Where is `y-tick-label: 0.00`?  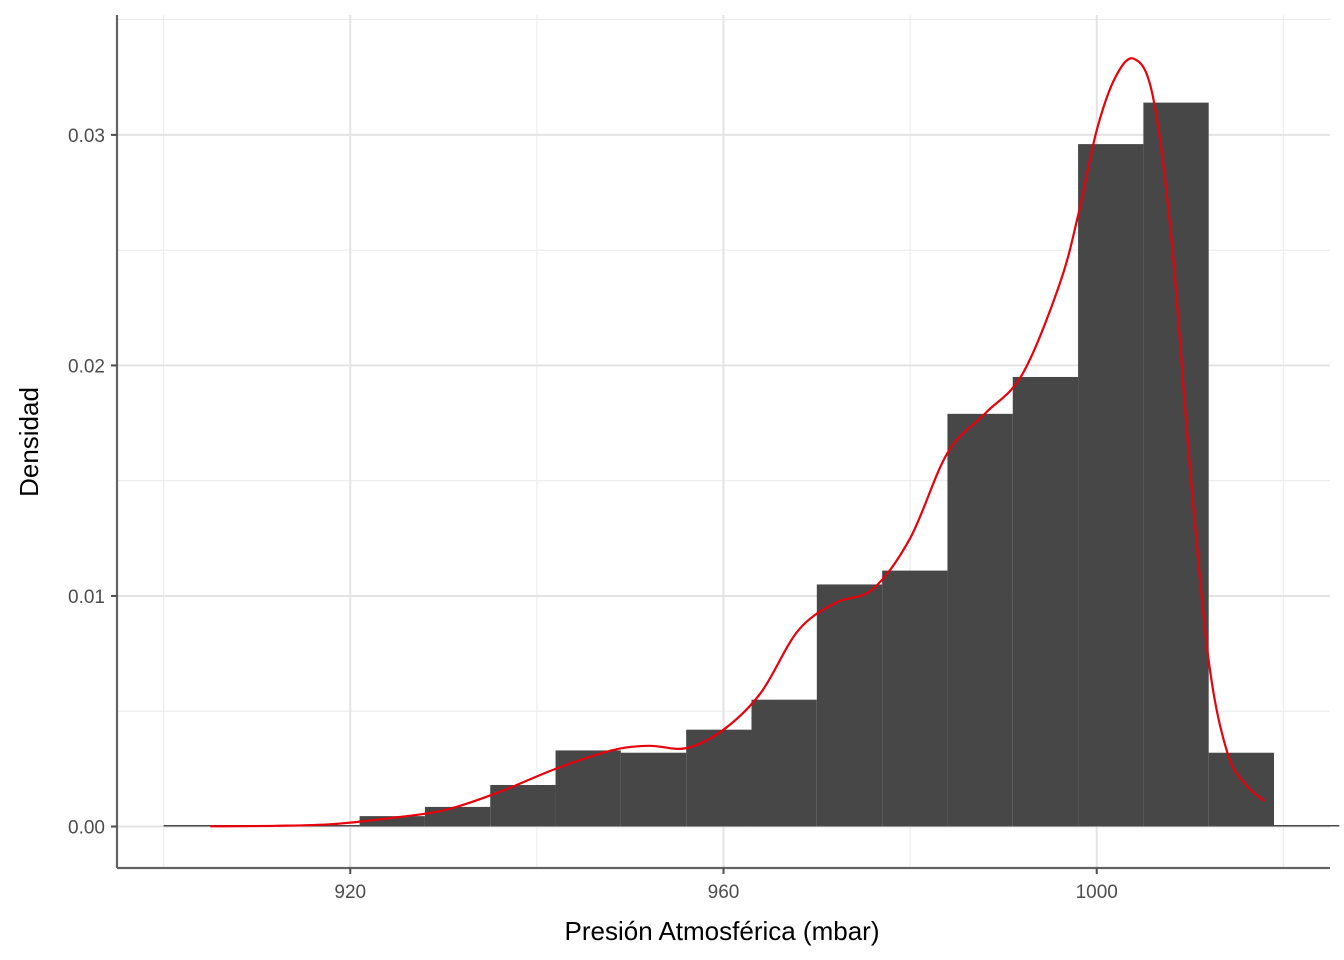 y-tick-label: 0.00 is located at coordinates (86, 828).